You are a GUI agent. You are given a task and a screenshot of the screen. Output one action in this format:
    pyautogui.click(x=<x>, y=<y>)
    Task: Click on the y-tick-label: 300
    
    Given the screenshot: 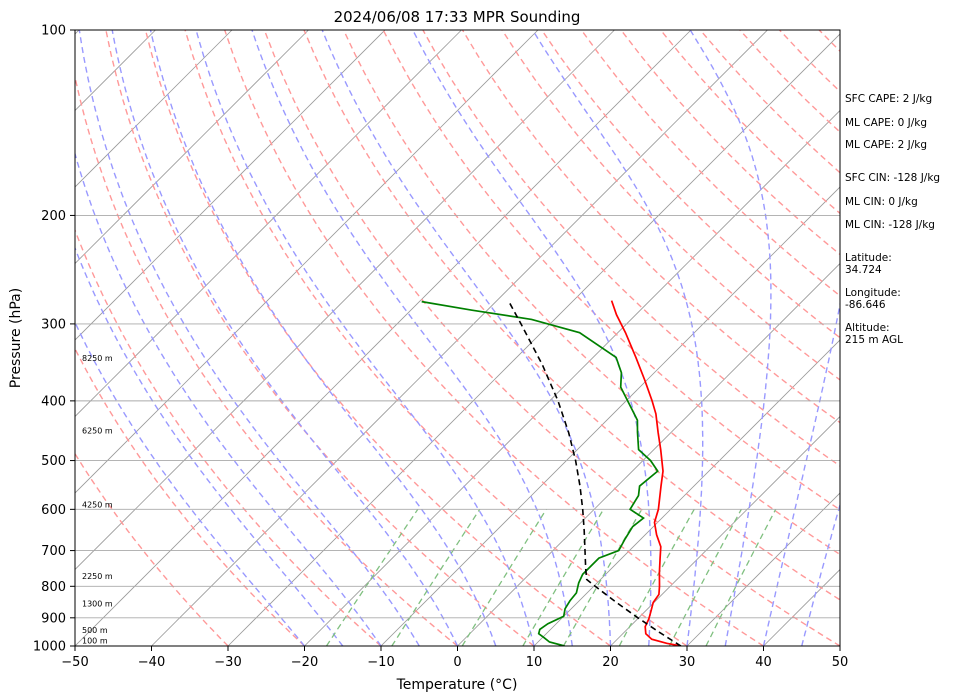 What is the action you would take?
    pyautogui.click(x=53, y=324)
    